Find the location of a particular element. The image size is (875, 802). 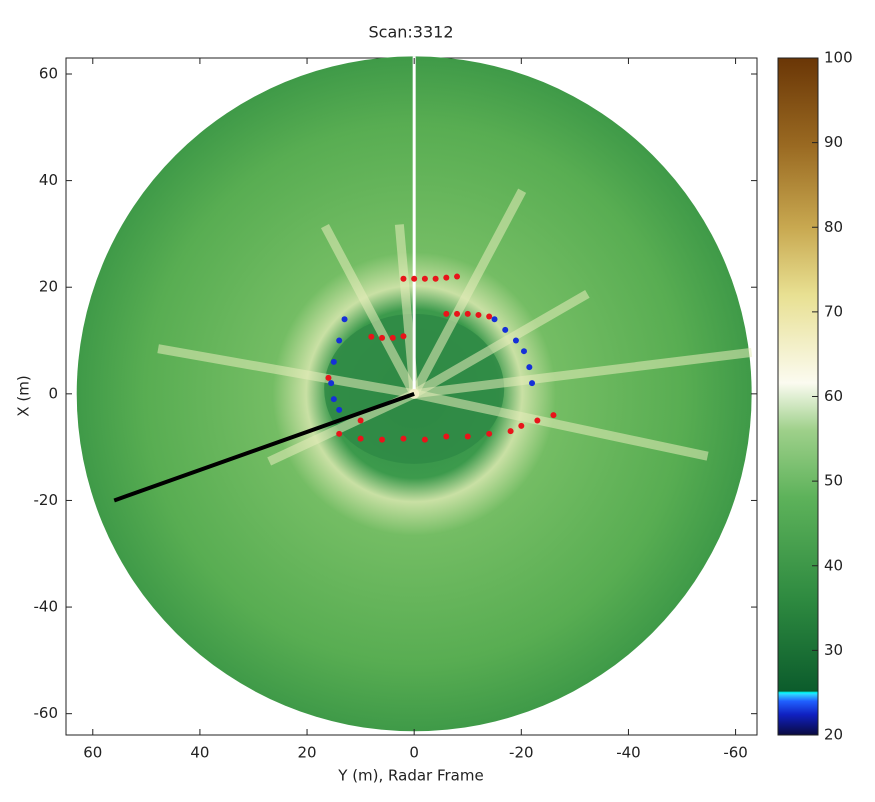

y-tick-label: -40 is located at coordinates (46, 607).